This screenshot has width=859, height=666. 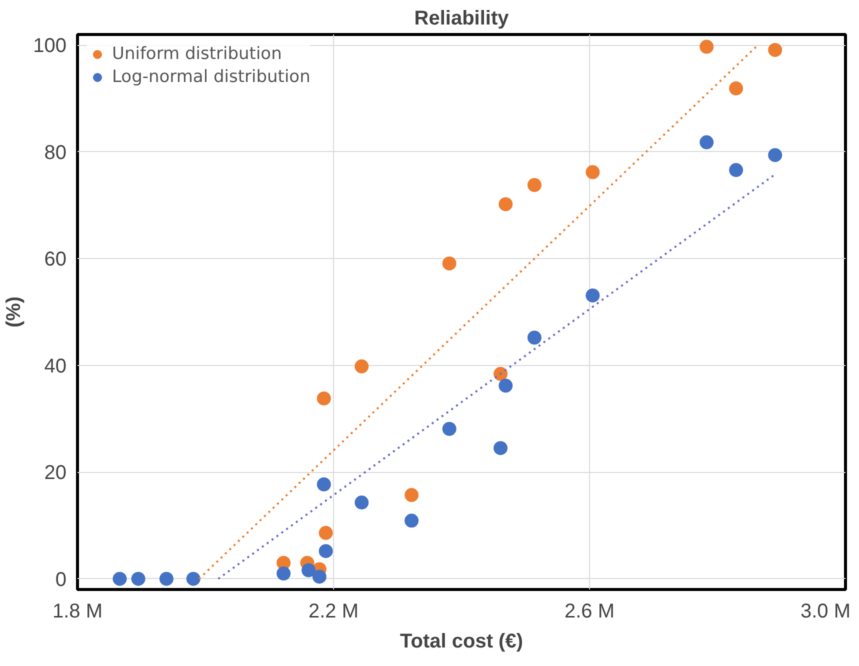 What do you see at coordinates (55, 473) in the screenshot?
I see `y-tick-label: 20` at bounding box center [55, 473].